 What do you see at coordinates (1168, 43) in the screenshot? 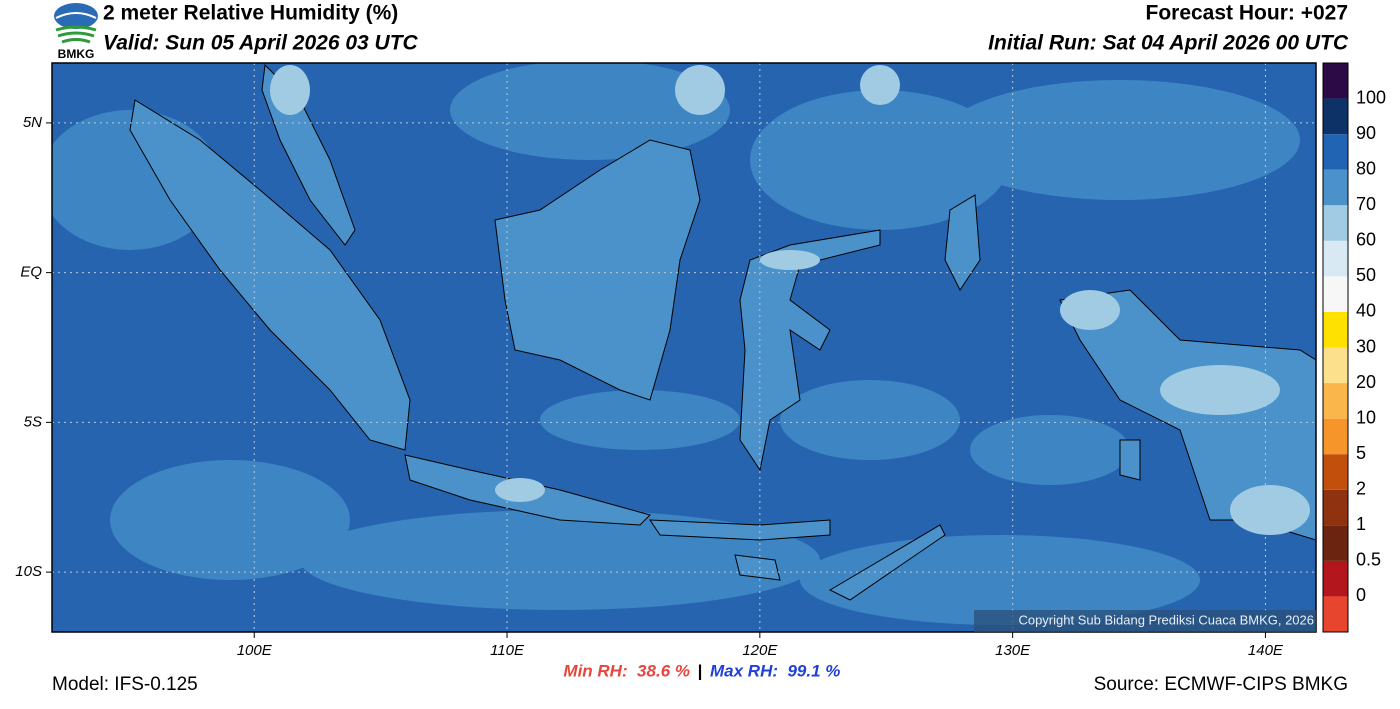
I see `initial-run: Initial Run: Sat 04 April 2026 00 UTC` at bounding box center [1168, 43].